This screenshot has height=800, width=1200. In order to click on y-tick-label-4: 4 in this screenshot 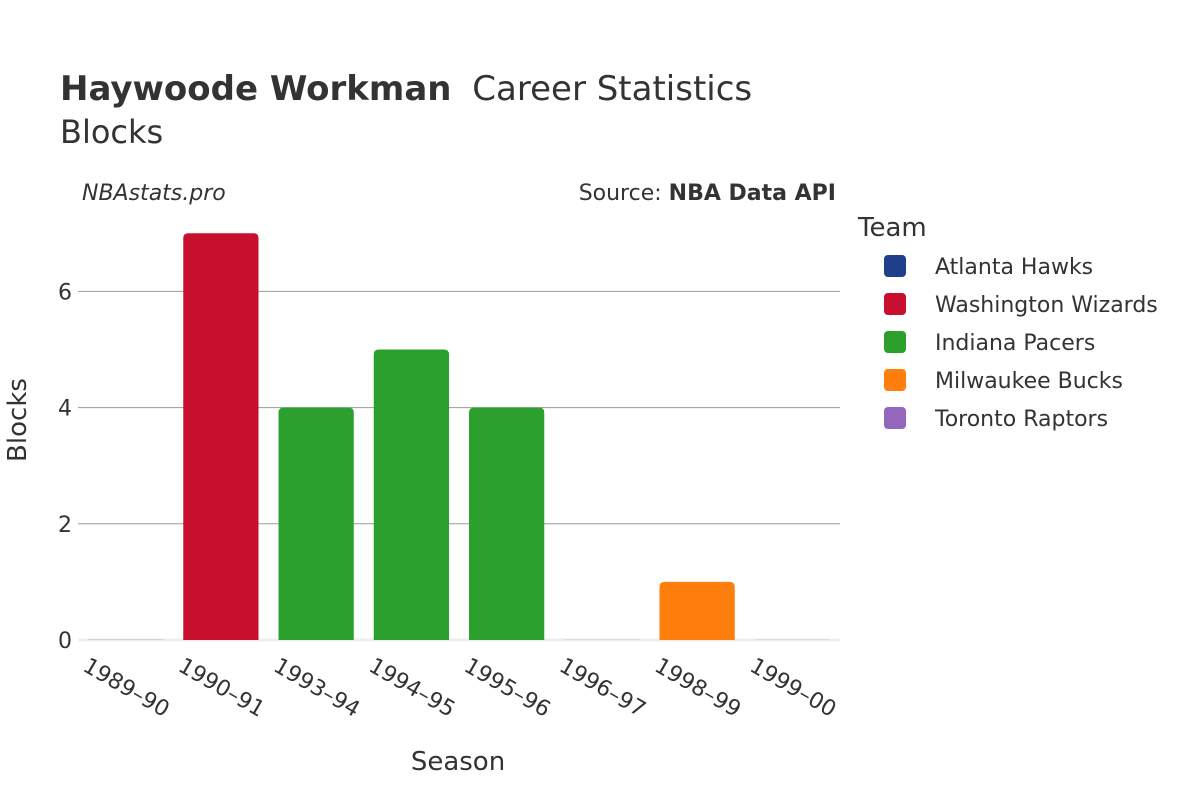, I will do `click(65, 409)`.